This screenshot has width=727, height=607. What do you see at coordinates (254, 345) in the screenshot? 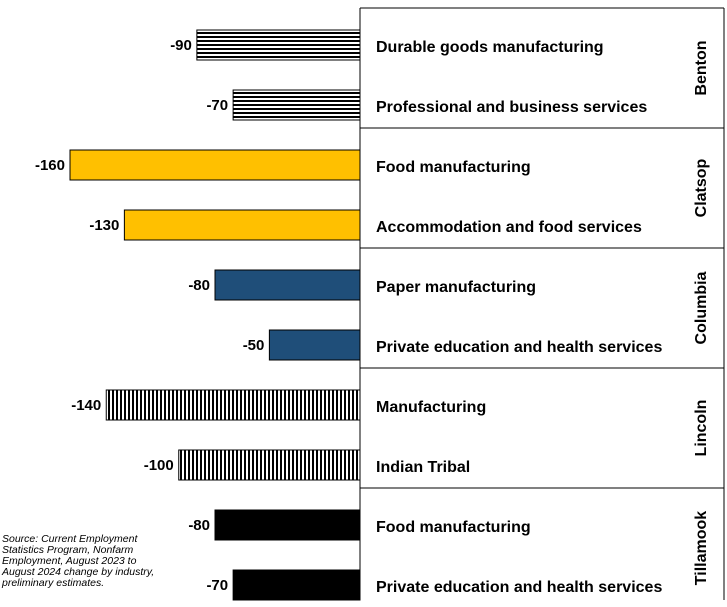
I see `data-label: -50` at bounding box center [254, 345].